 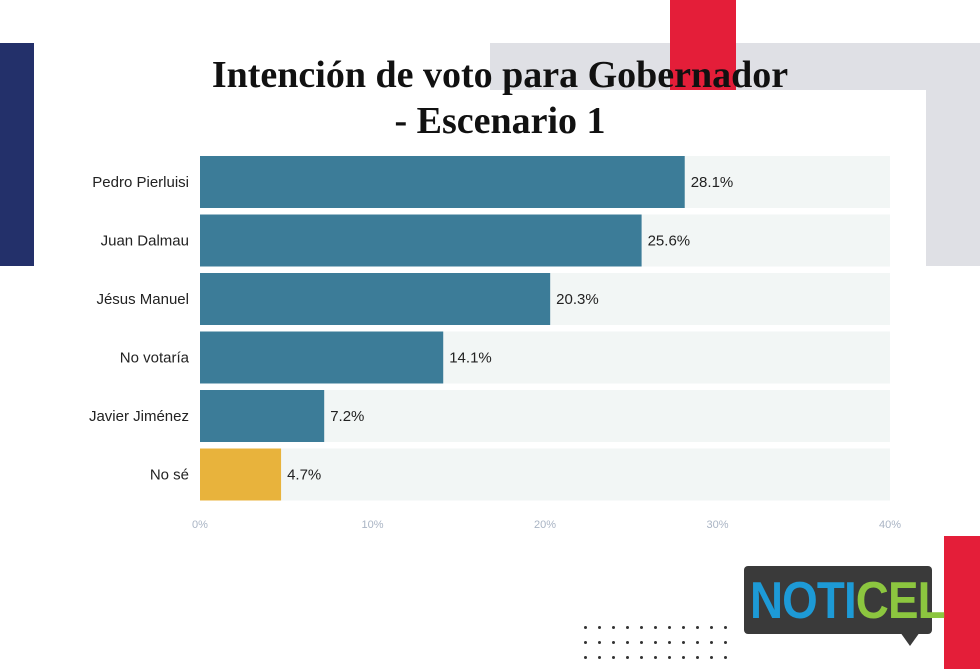 What do you see at coordinates (962, 602) in the screenshot?
I see `decorative-red-bar-bottom` at bounding box center [962, 602].